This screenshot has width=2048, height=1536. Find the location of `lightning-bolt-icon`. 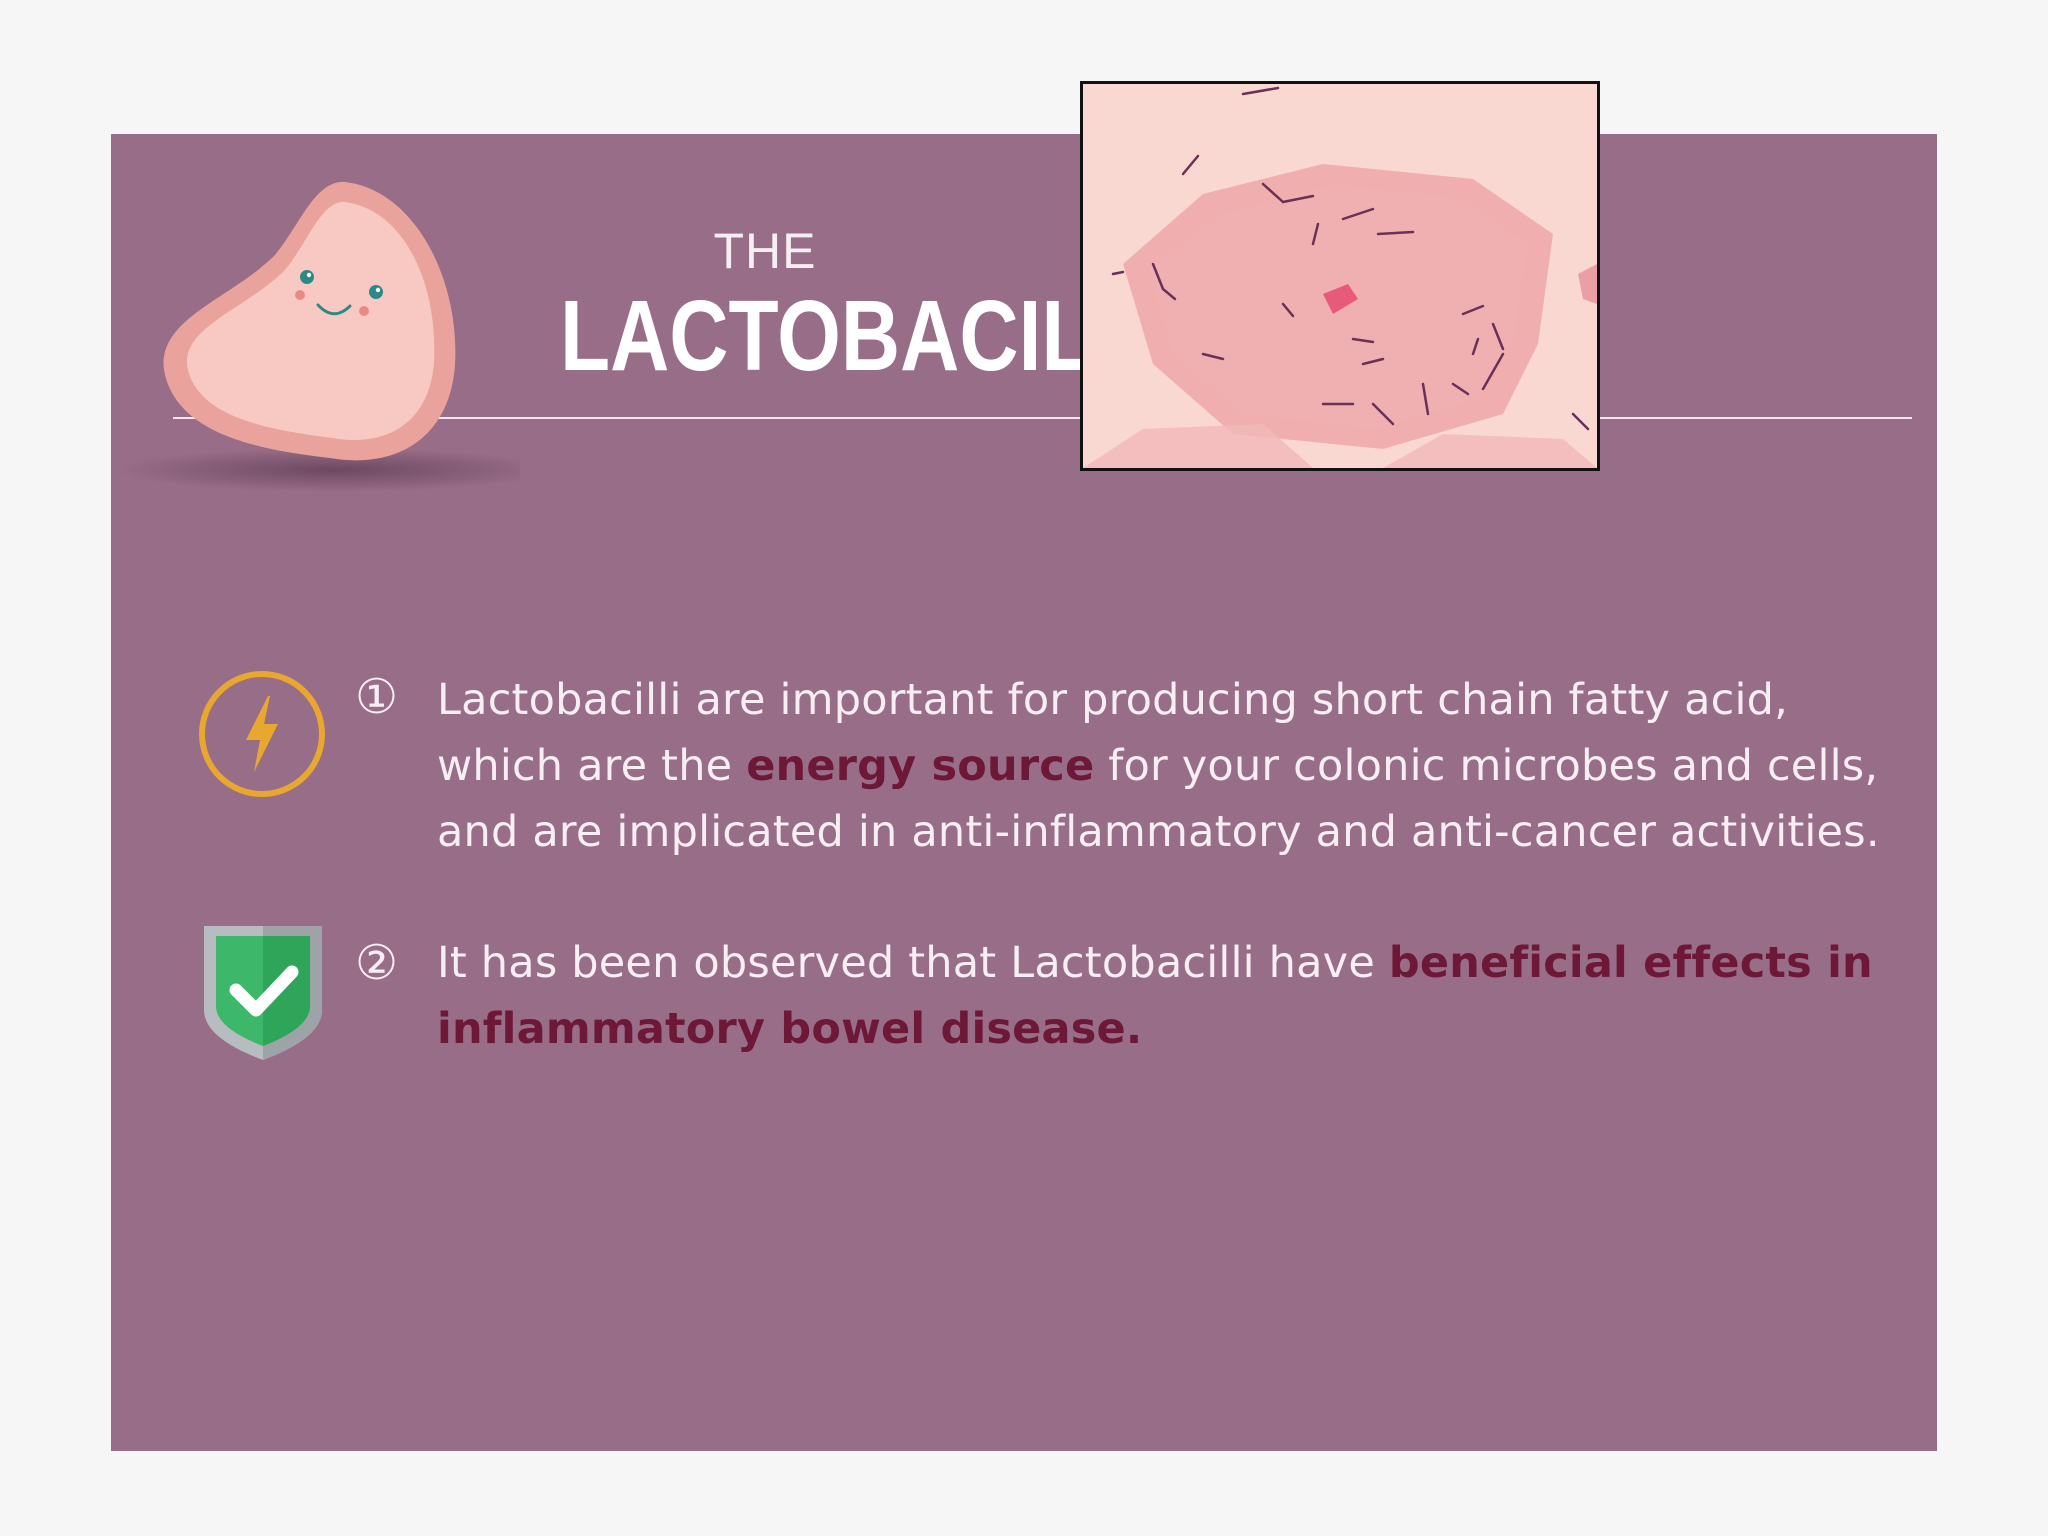

lightning-bolt-icon is located at coordinates (262, 734).